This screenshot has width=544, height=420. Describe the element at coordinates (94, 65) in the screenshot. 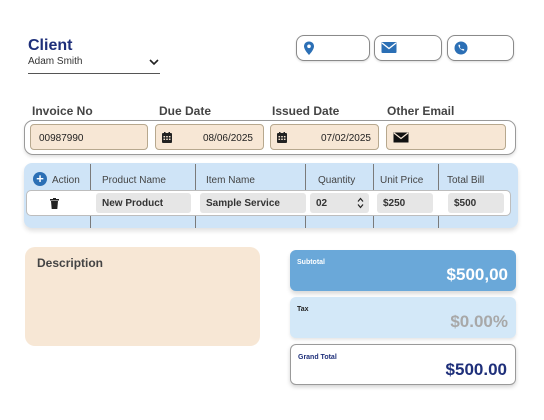

I see `client-select: Adam Smith` at that location.